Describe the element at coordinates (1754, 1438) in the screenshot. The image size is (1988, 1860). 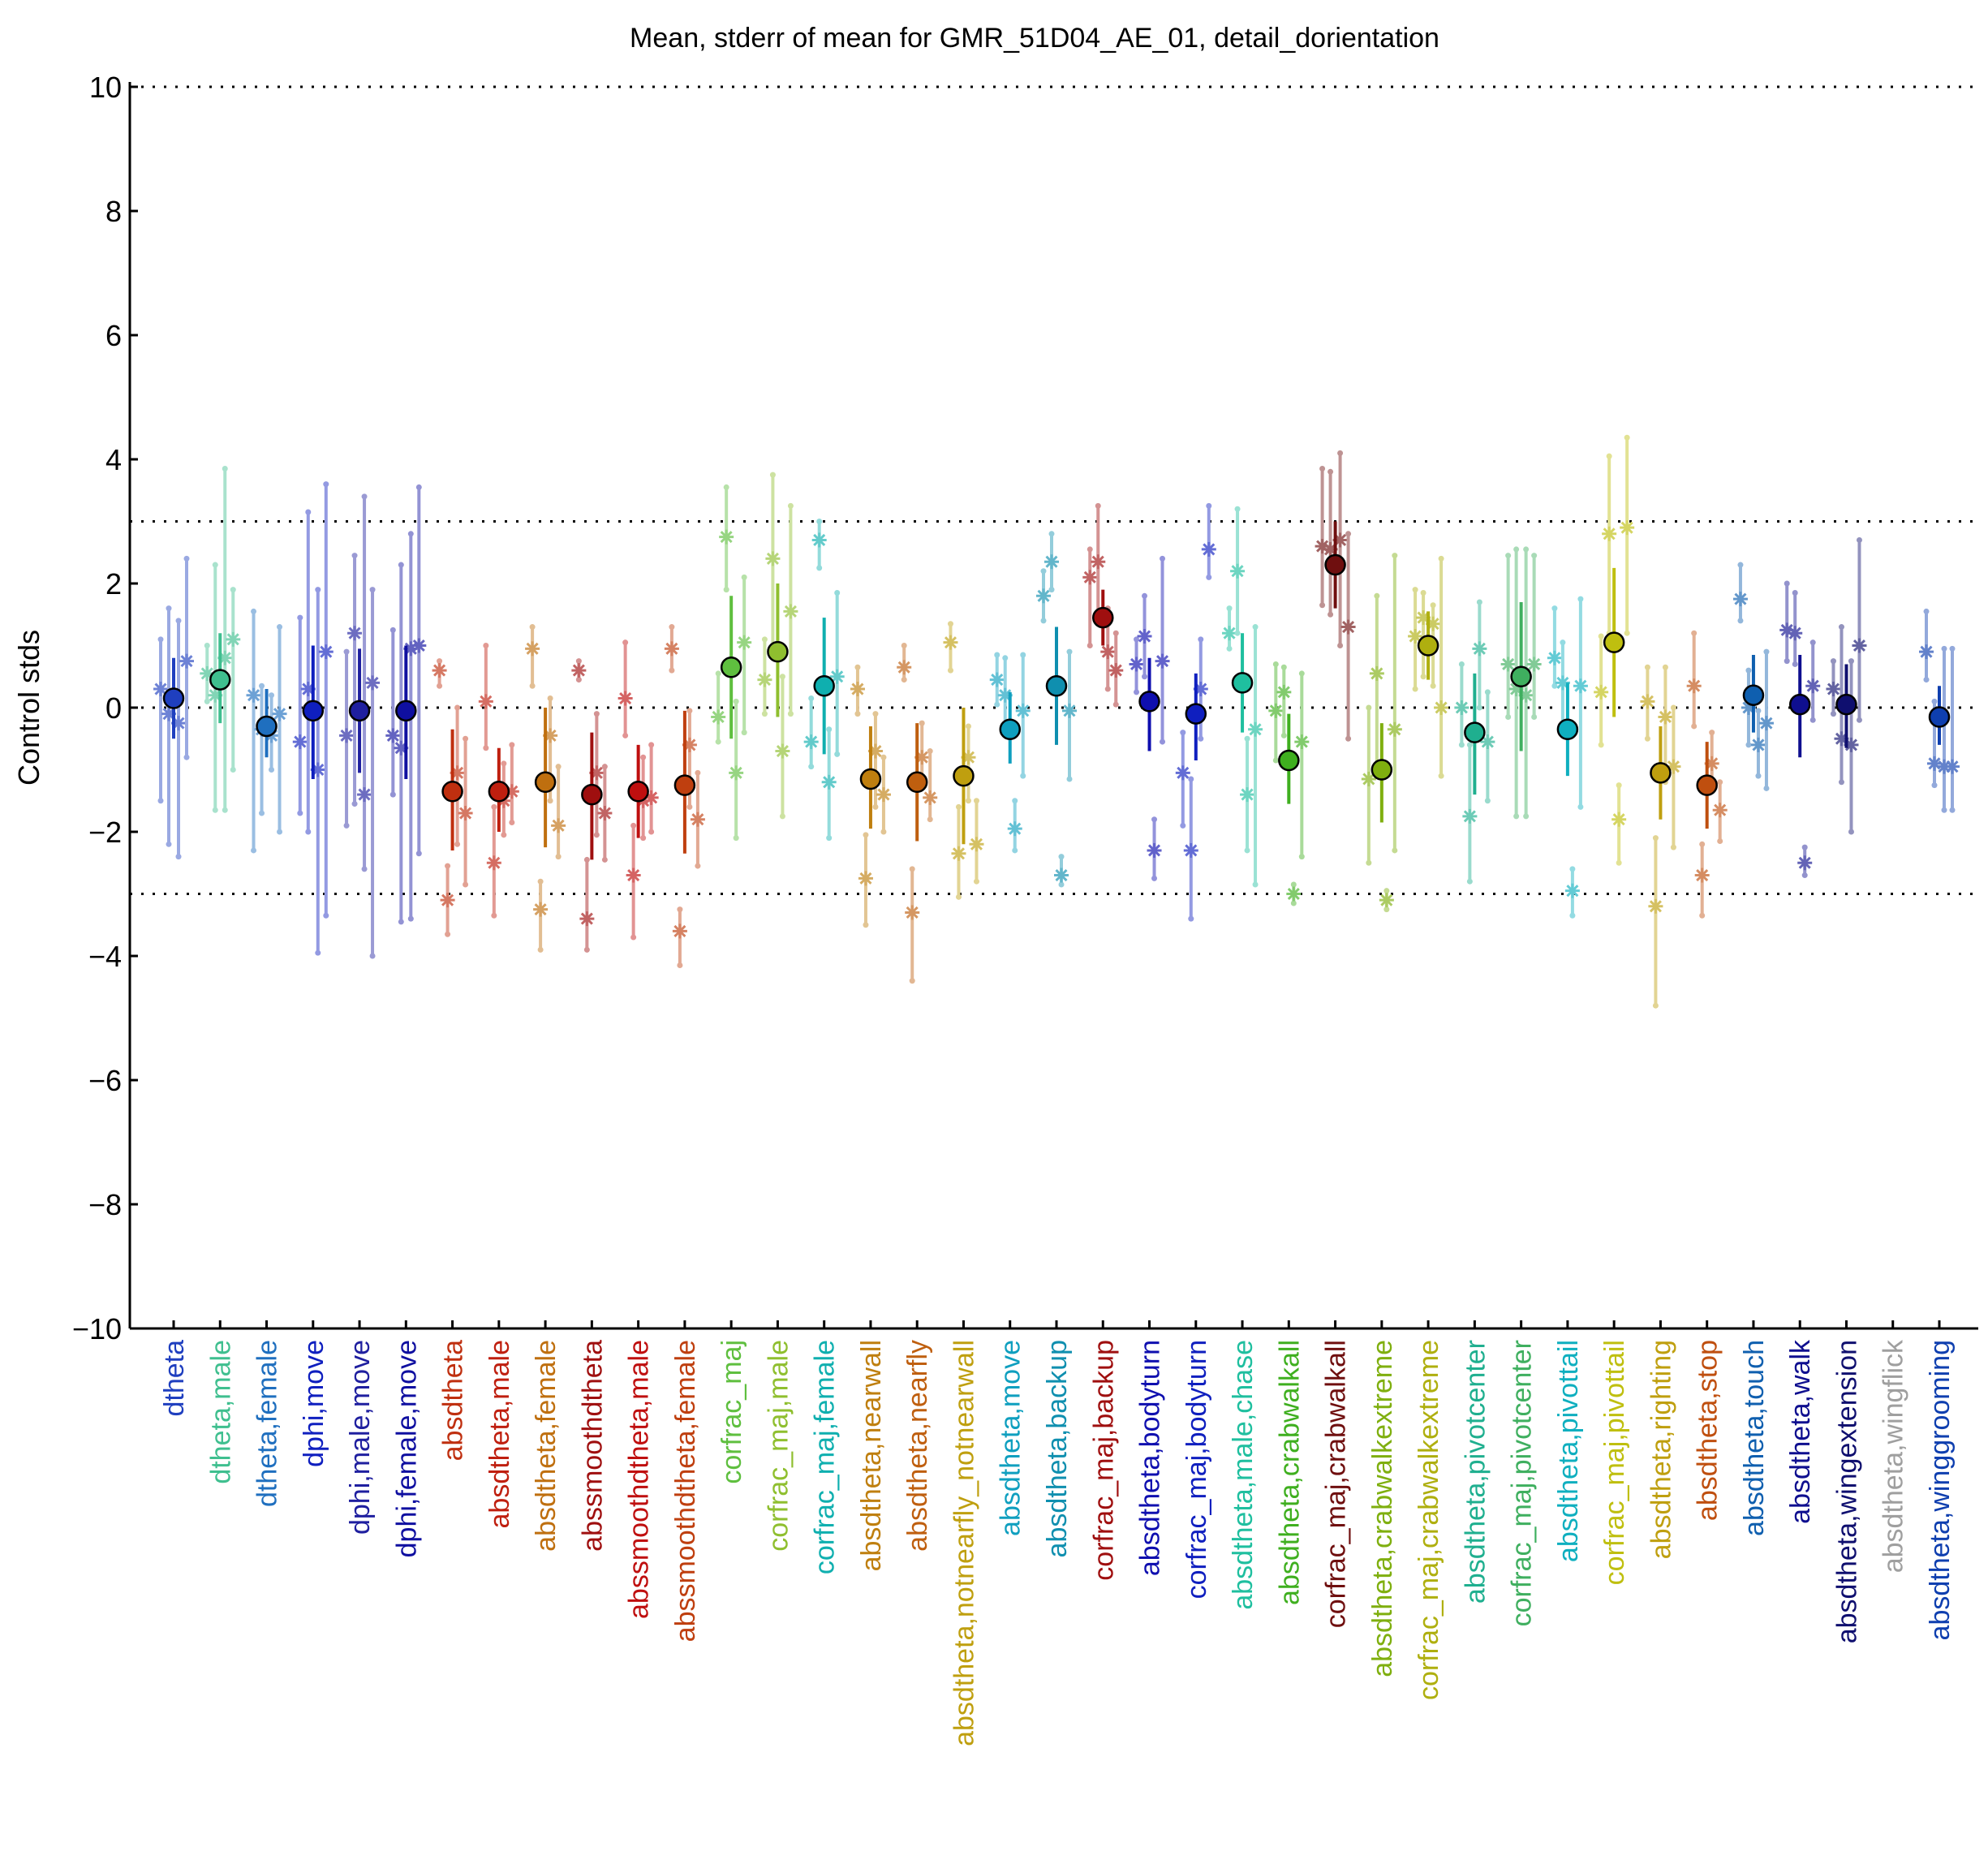
I see `x-tick-label: absdtheta,touch` at that location.